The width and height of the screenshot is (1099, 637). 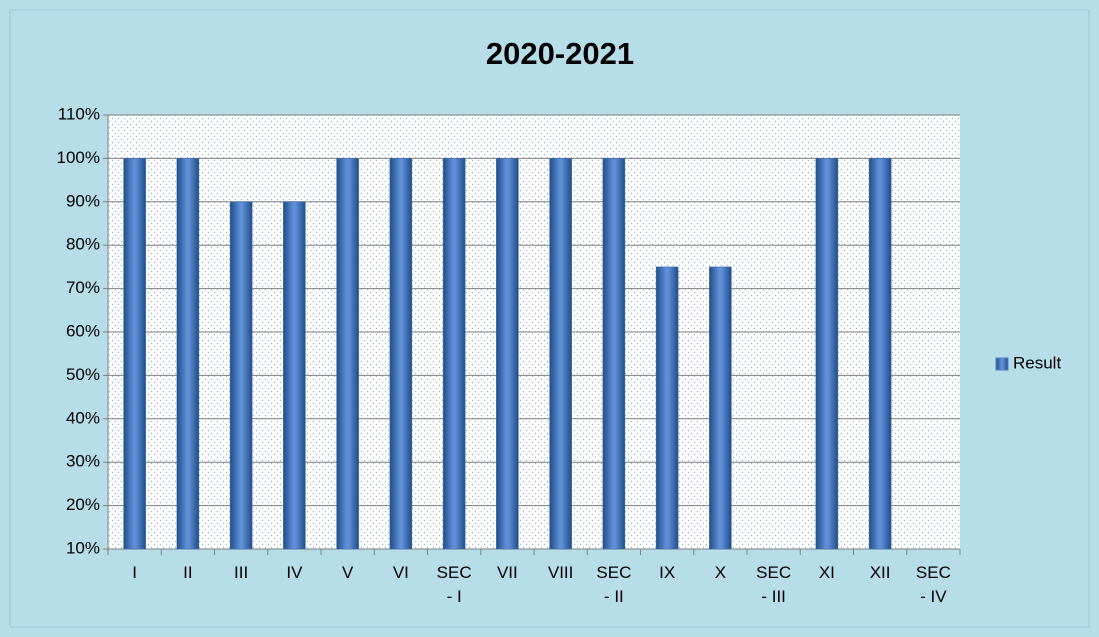 I want to click on y-tick-label: 100%, so click(x=78, y=157).